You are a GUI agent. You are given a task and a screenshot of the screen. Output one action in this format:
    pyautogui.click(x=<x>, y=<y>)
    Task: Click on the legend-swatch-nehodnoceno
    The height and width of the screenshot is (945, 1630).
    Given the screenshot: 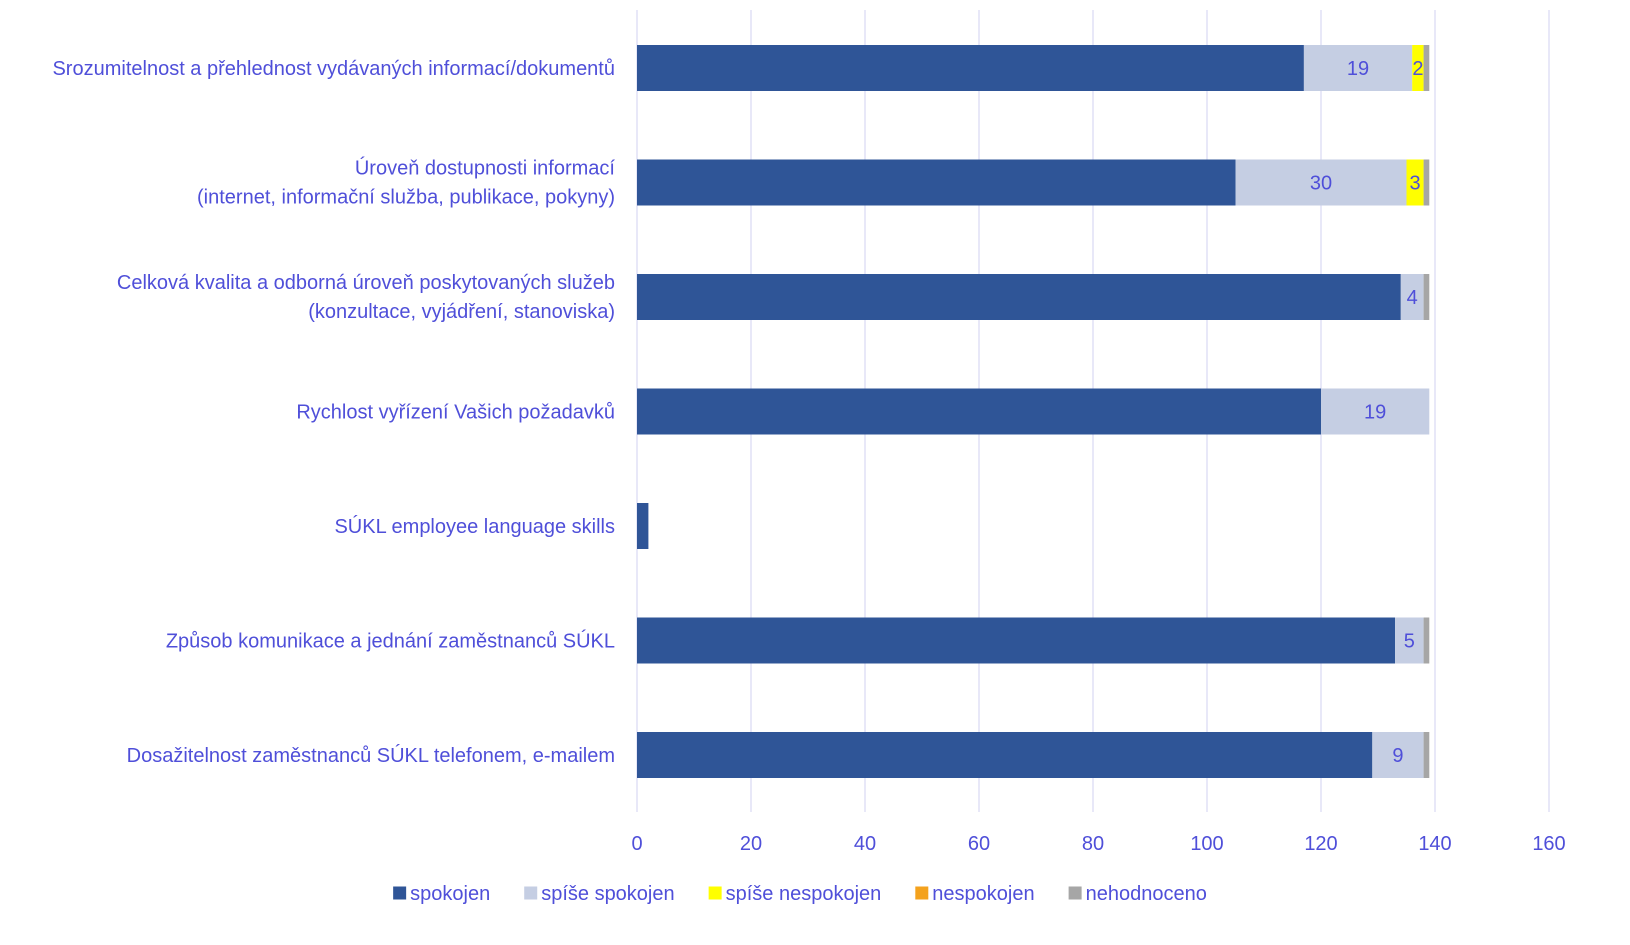 What is the action you would take?
    pyautogui.click(x=1075, y=893)
    